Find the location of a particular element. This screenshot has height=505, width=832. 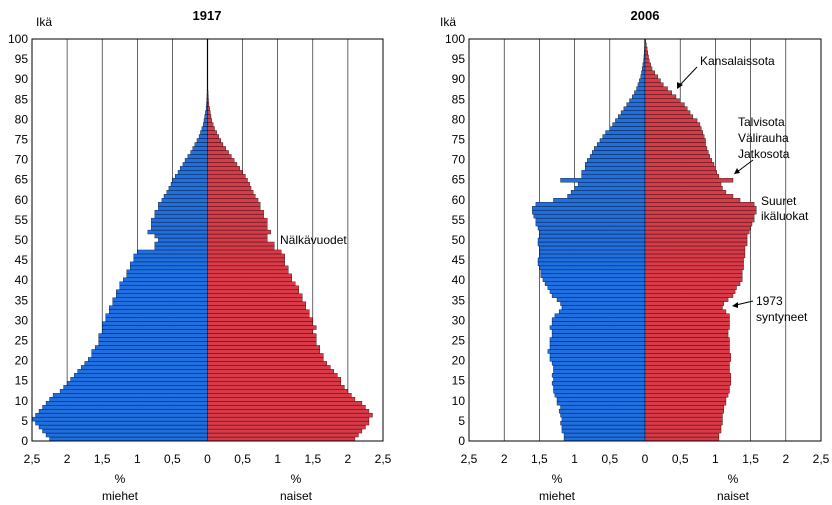

age-tick-label: 65 is located at coordinates (22, 180).